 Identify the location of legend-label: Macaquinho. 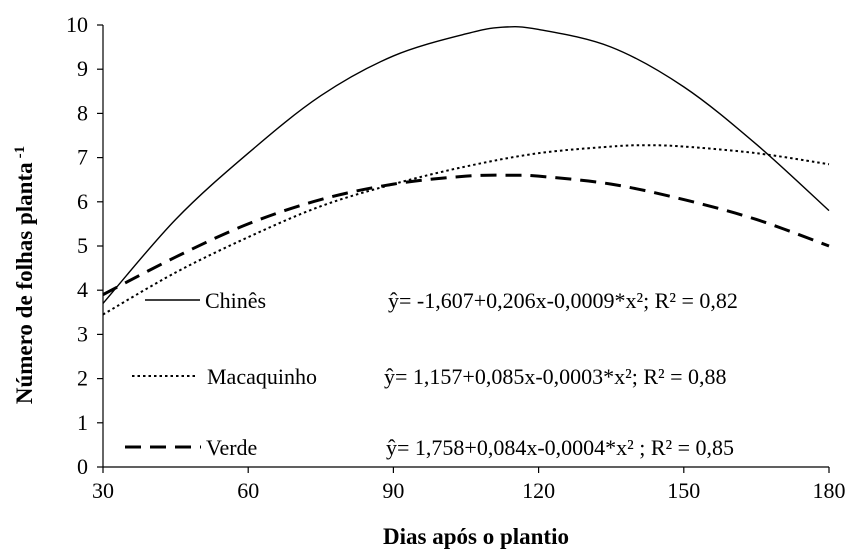
(262, 376).